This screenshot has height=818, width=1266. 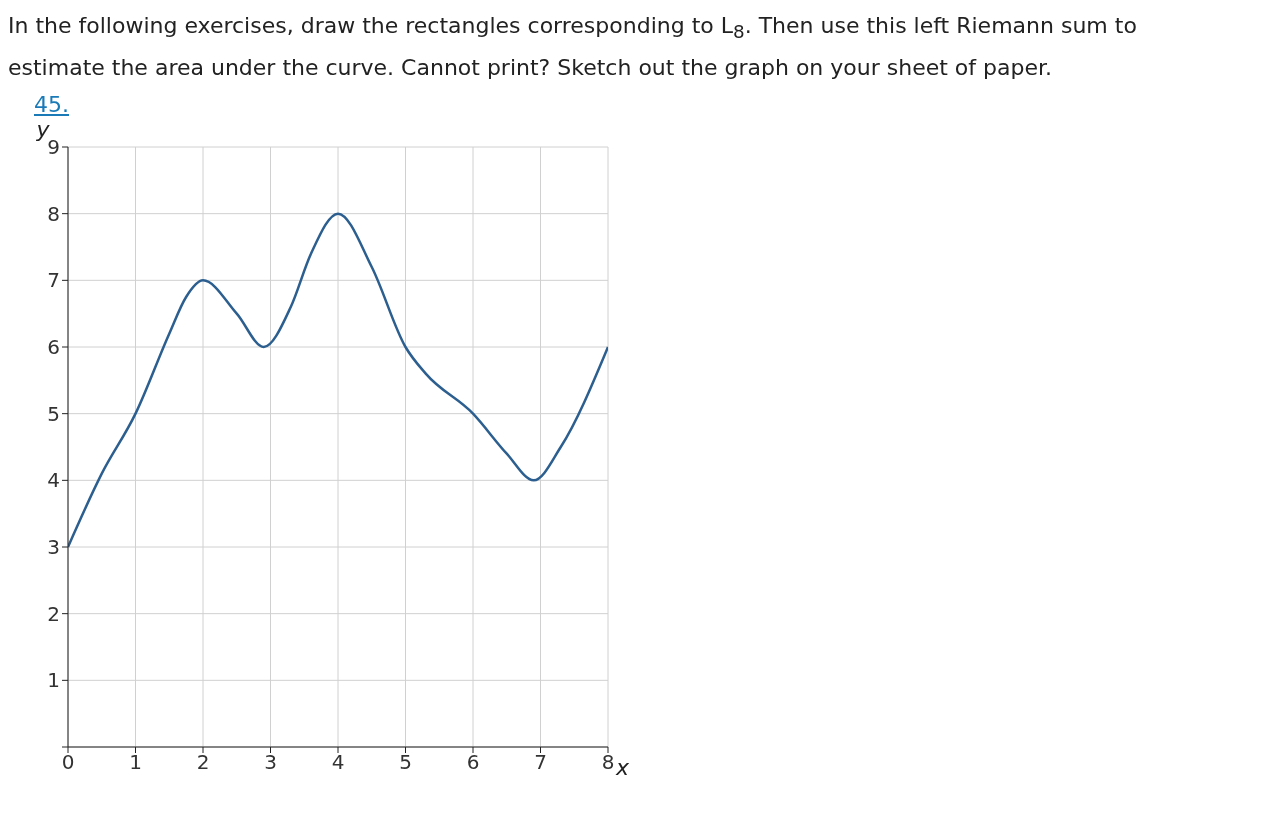 What do you see at coordinates (608, 762) in the screenshot?
I see `x-tick-label: 8` at bounding box center [608, 762].